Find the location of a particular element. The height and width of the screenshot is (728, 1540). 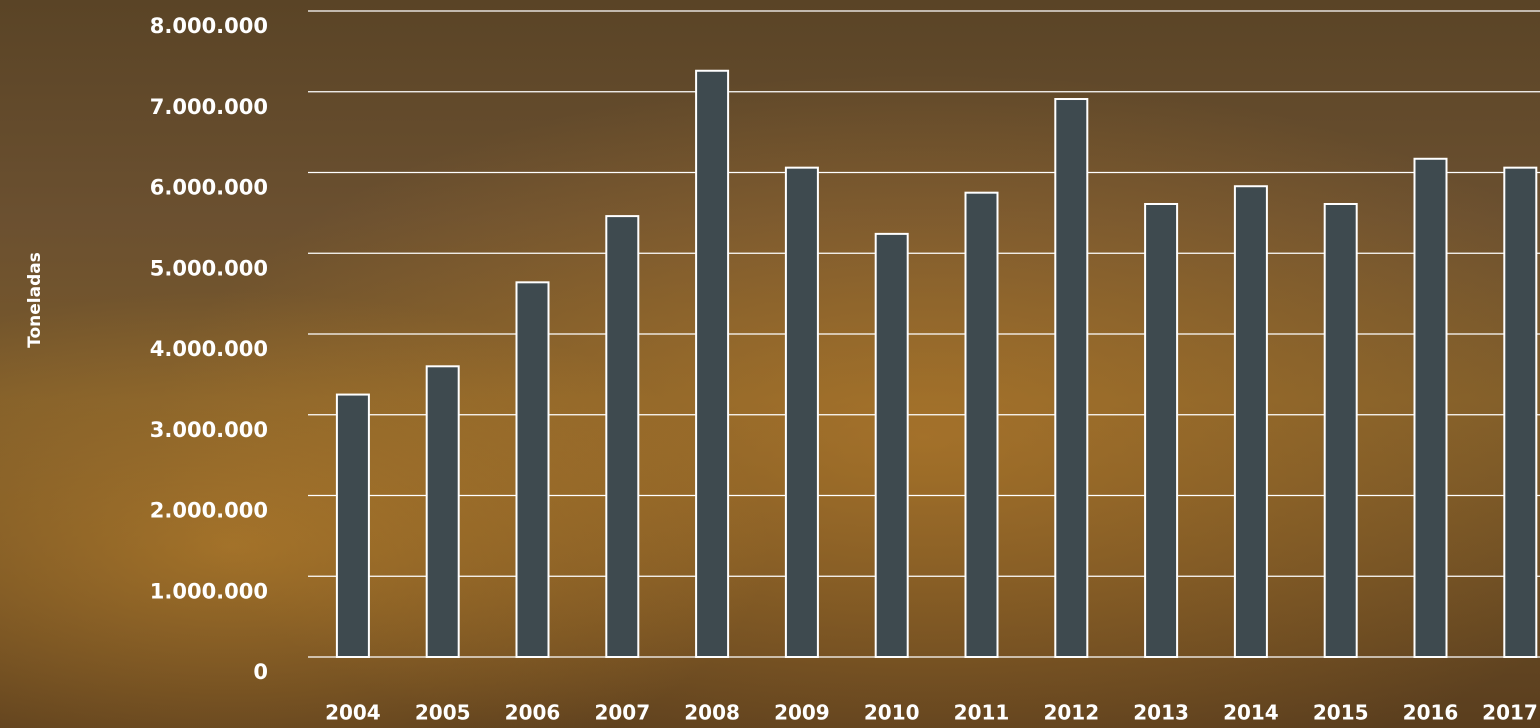

y-tick-label: 8.000.000 is located at coordinates (209, 26).